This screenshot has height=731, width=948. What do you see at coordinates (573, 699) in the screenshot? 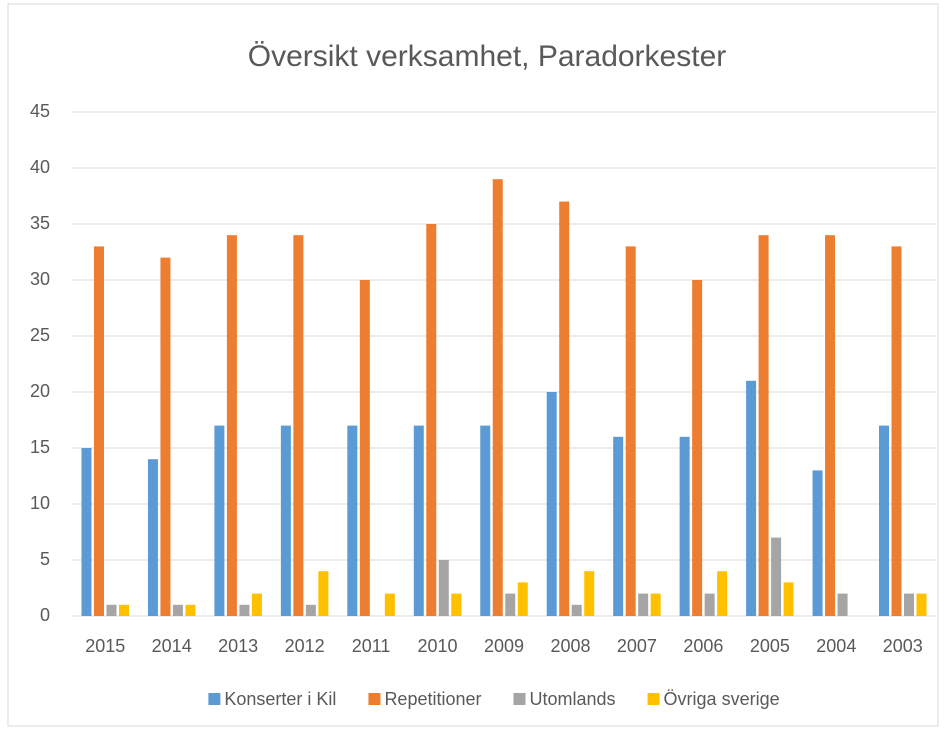
I see `legend-label: Utomlands` at bounding box center [573, 699].